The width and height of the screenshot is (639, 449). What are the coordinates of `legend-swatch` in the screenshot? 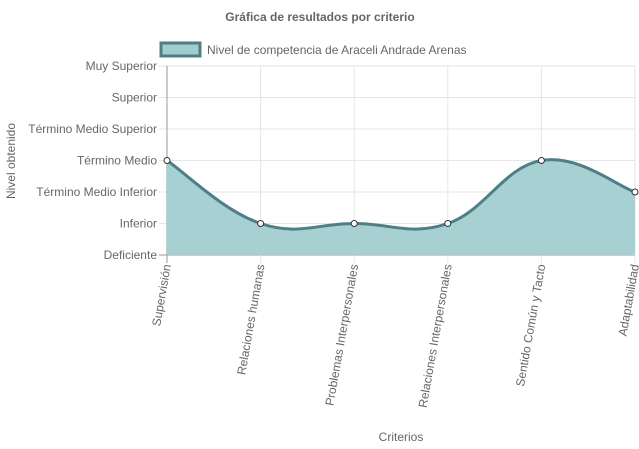 It's located at (180, 49).